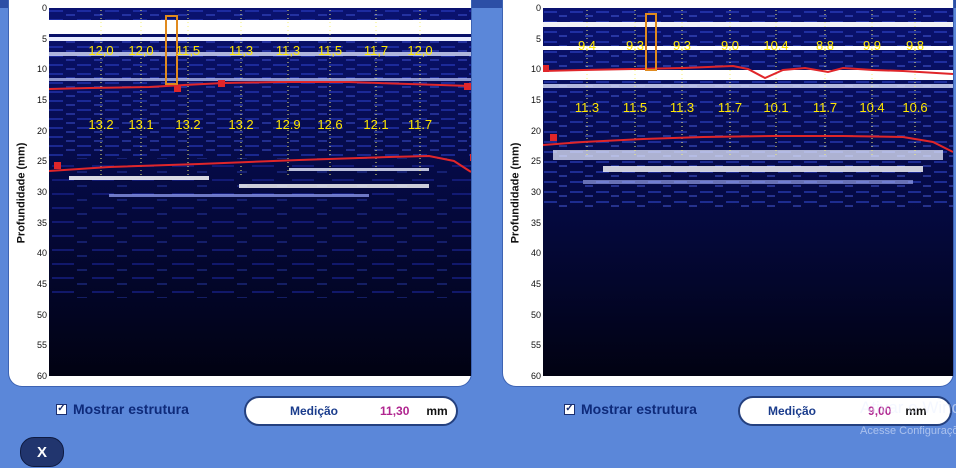 Image resolution: width=956 pixels, height=468 pixels. I want to click on right-measurement-field: Medição 9,00 mm, so click(845, 411).